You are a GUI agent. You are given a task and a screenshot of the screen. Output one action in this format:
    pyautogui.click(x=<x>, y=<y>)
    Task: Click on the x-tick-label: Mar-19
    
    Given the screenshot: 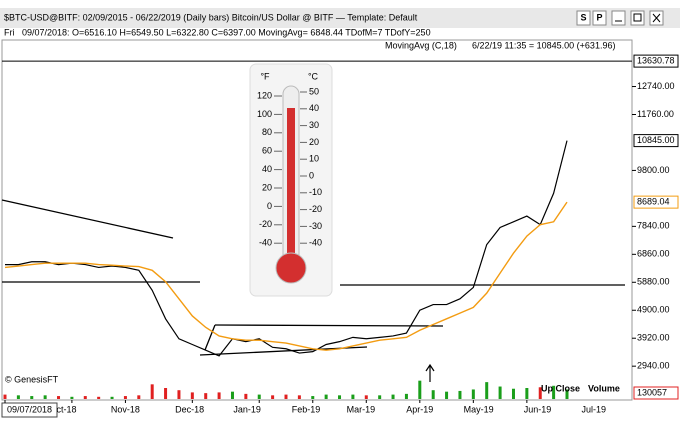 What is the action you would take?
    pyautogui.click(x=361, y=409)
    